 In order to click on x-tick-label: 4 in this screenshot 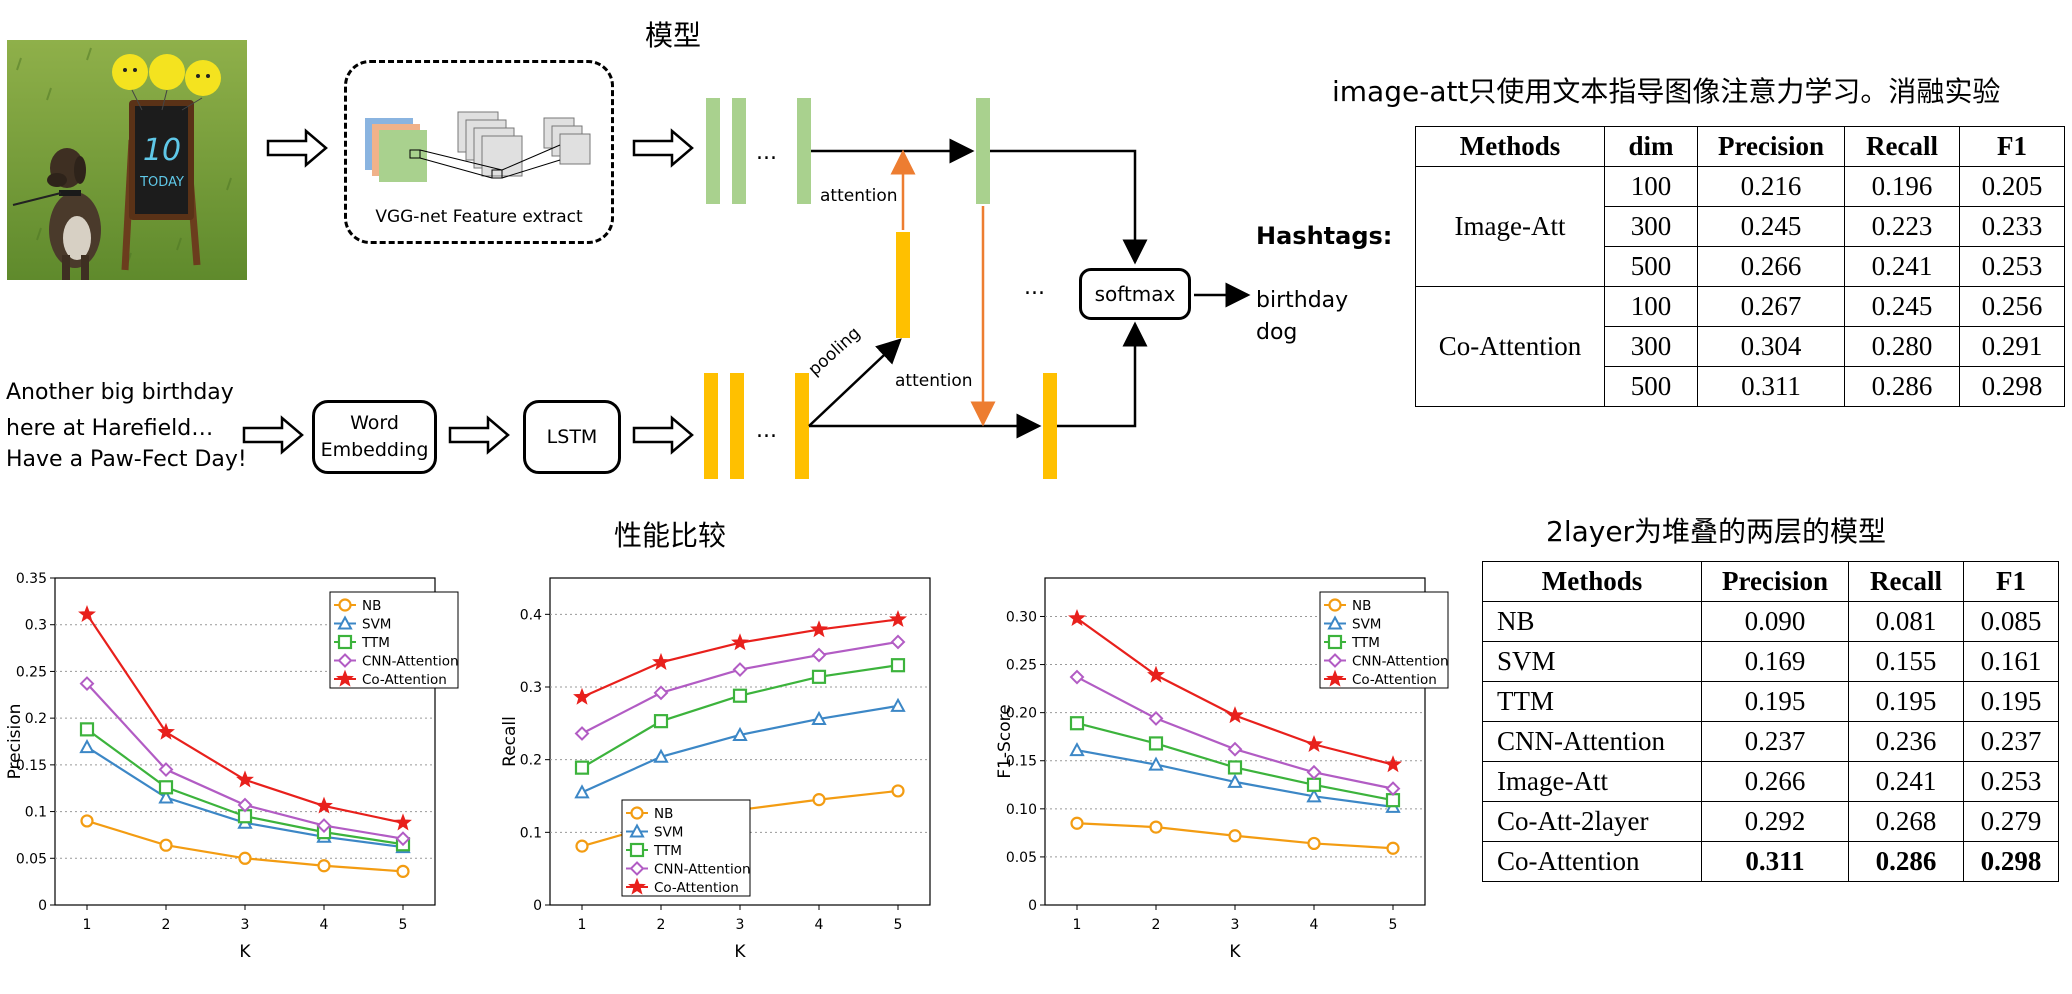, I will do `click(819, 925)`.